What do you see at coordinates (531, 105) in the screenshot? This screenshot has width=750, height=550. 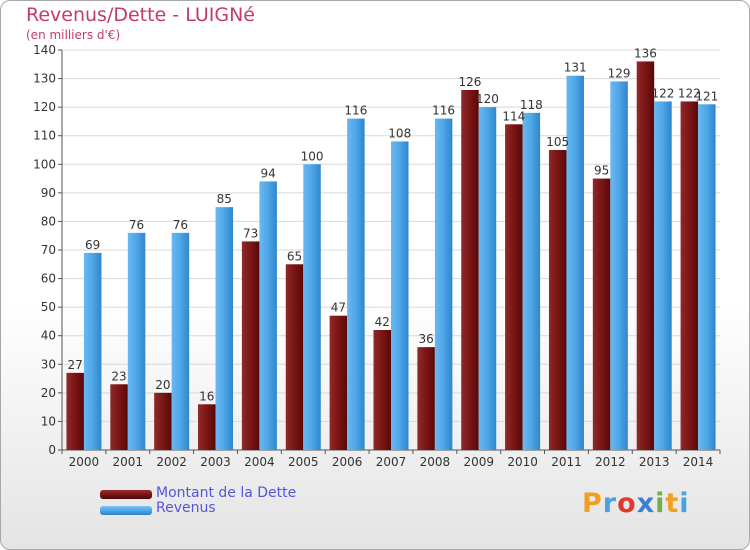 I see `data-label-revenue: 118` at bounding box center [531, 105].